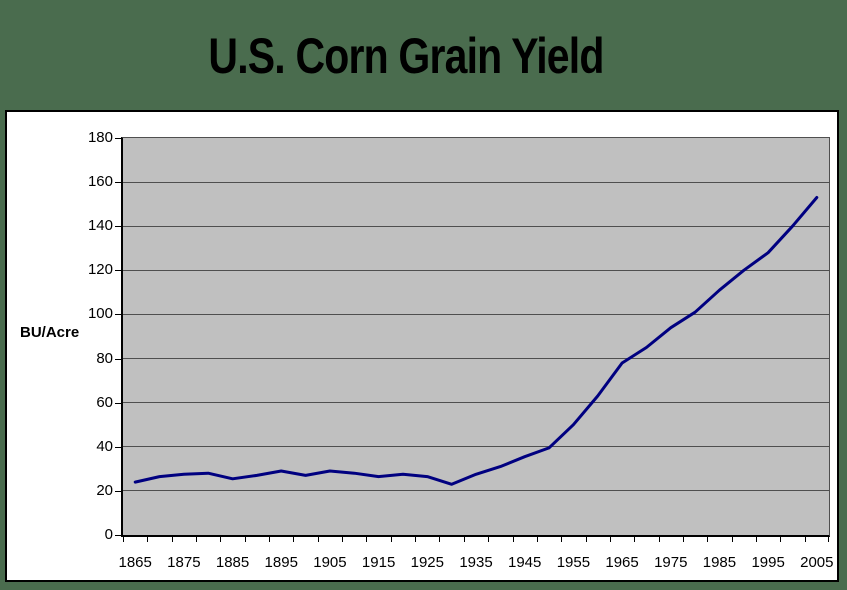 The width and height of the screenshot is (847, 590). I want to click on x-axis-tick-label: 1925, so click(427, 562).